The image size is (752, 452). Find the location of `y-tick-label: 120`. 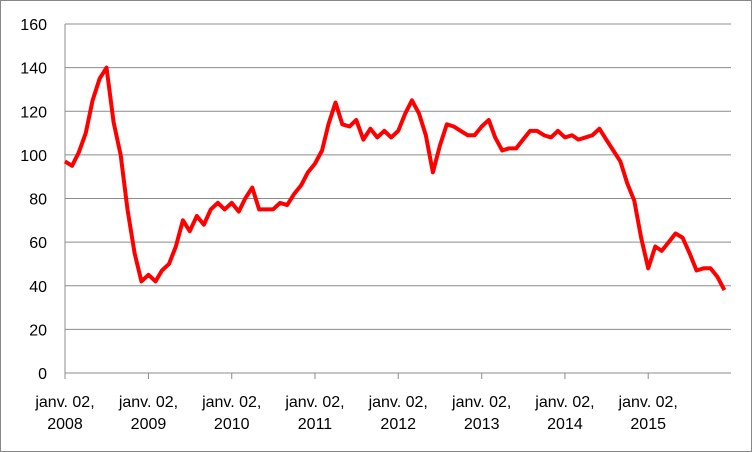

y-tick-label: 120 is located at coordinates (33, 112).